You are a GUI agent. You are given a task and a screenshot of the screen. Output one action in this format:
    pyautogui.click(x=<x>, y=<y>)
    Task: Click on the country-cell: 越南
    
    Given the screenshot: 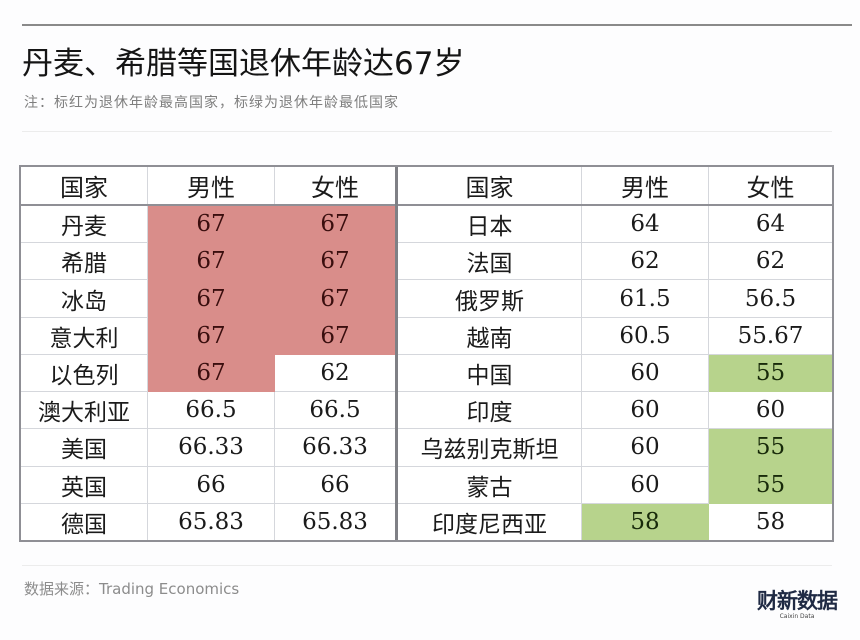 What is the action you would take?
    pyautogui.click(x=490, y=335)
    